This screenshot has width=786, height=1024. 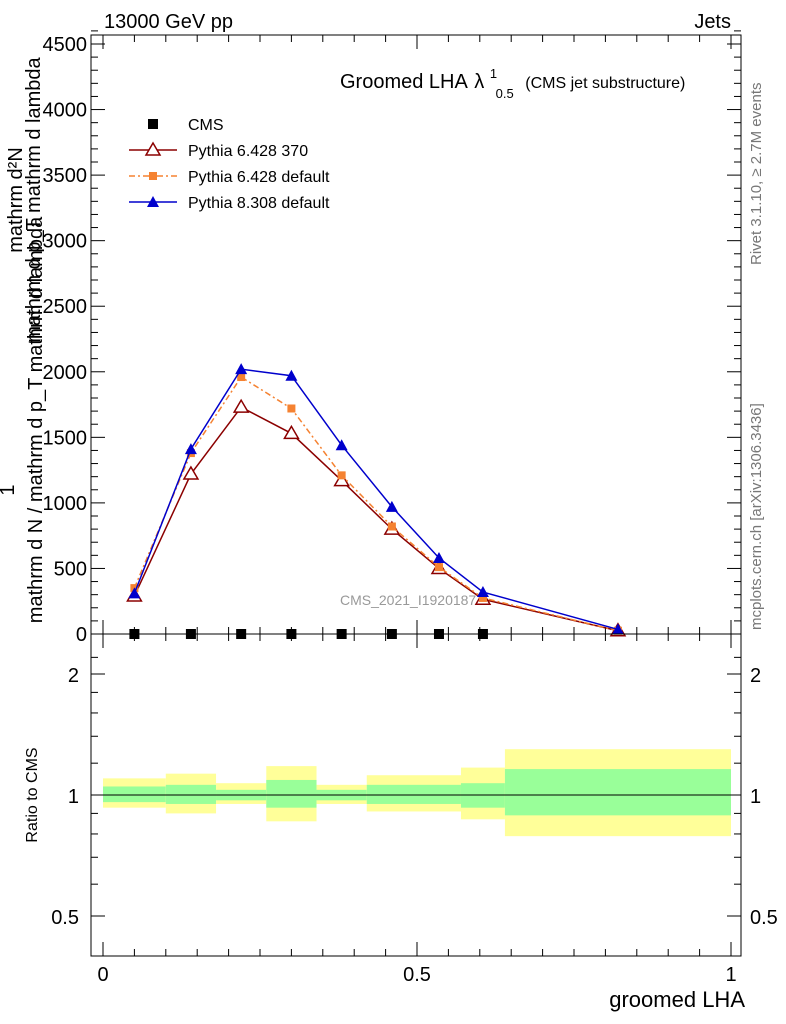 What do you see at coordinates (32, 794) in the screenshot?
I see `ratio-ylabel: Ratio to CMS` at bounding box center [32, 794].